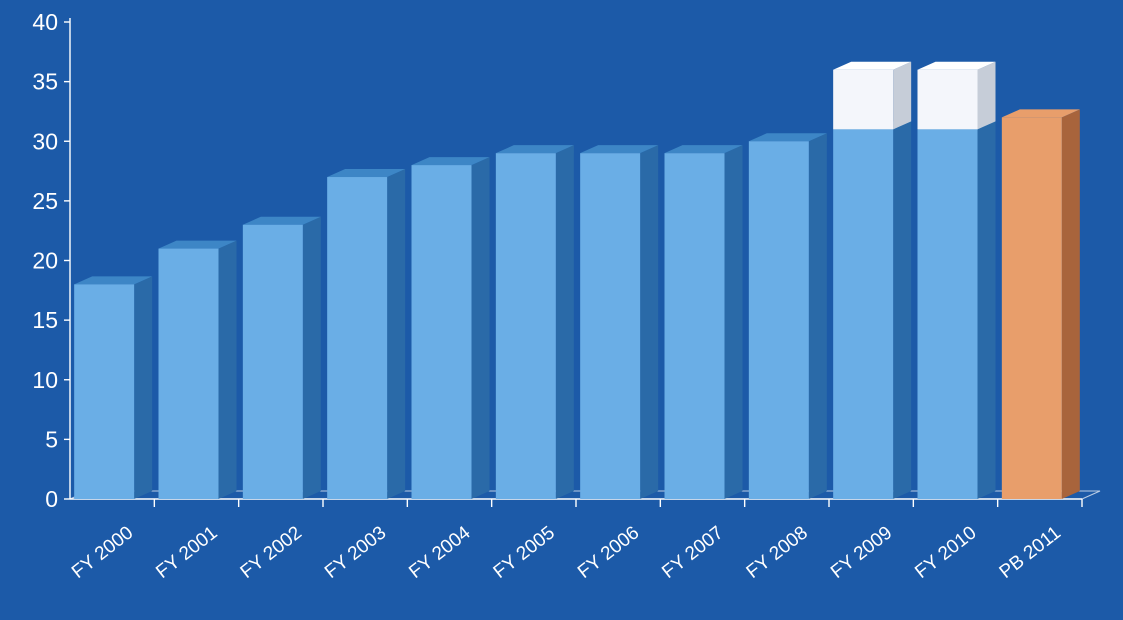 This screenshot has height=620, width=1123. What do you see at coordinates (778, 320) in the screenshot?
I see `bar-fy-2008` at bounding box center [778, 320].